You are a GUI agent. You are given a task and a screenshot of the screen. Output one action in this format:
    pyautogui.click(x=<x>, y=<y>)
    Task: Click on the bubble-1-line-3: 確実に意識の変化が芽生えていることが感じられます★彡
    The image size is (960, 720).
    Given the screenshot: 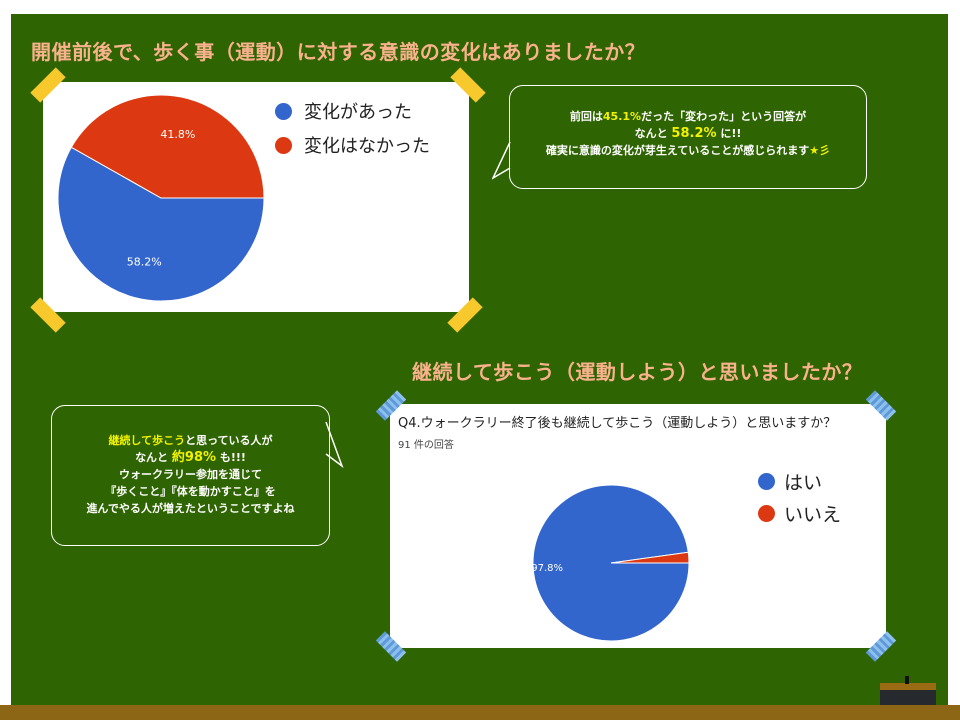 What is the action you would take?
    pyautogui.click(x=688, y=150)
    